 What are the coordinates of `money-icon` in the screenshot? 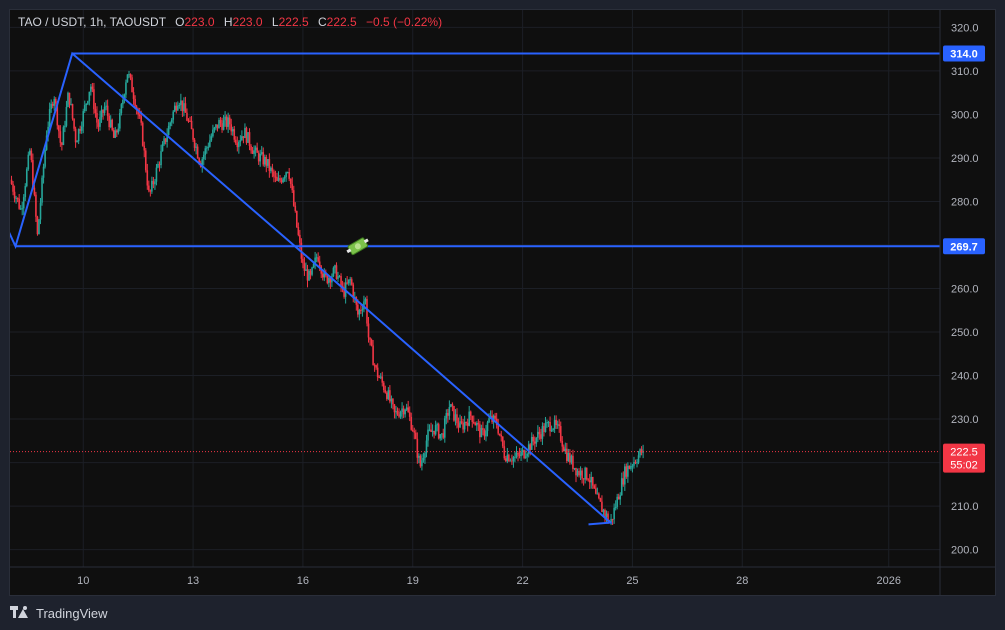 It's located at (357, 246).